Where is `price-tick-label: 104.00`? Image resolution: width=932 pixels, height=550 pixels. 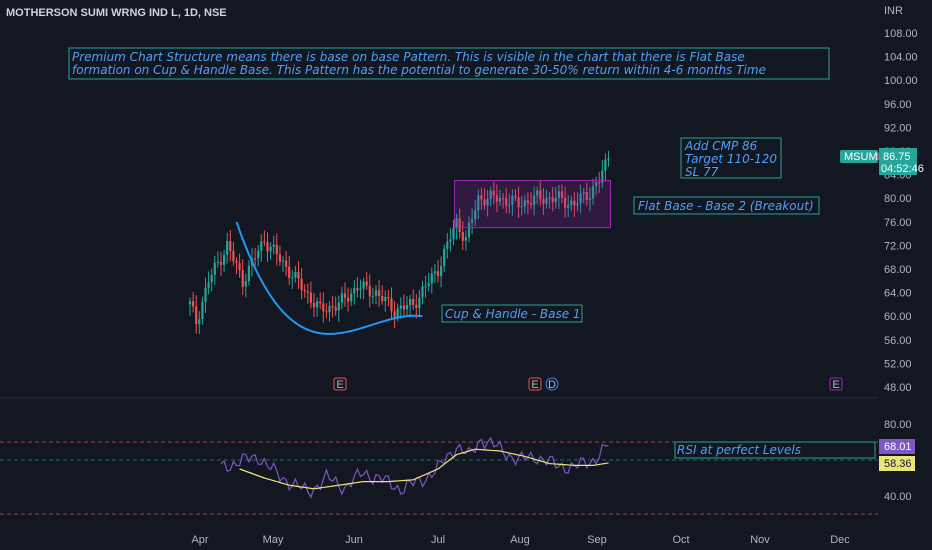
price-tick-label: 104.00 is located at coordinates (901, 58).